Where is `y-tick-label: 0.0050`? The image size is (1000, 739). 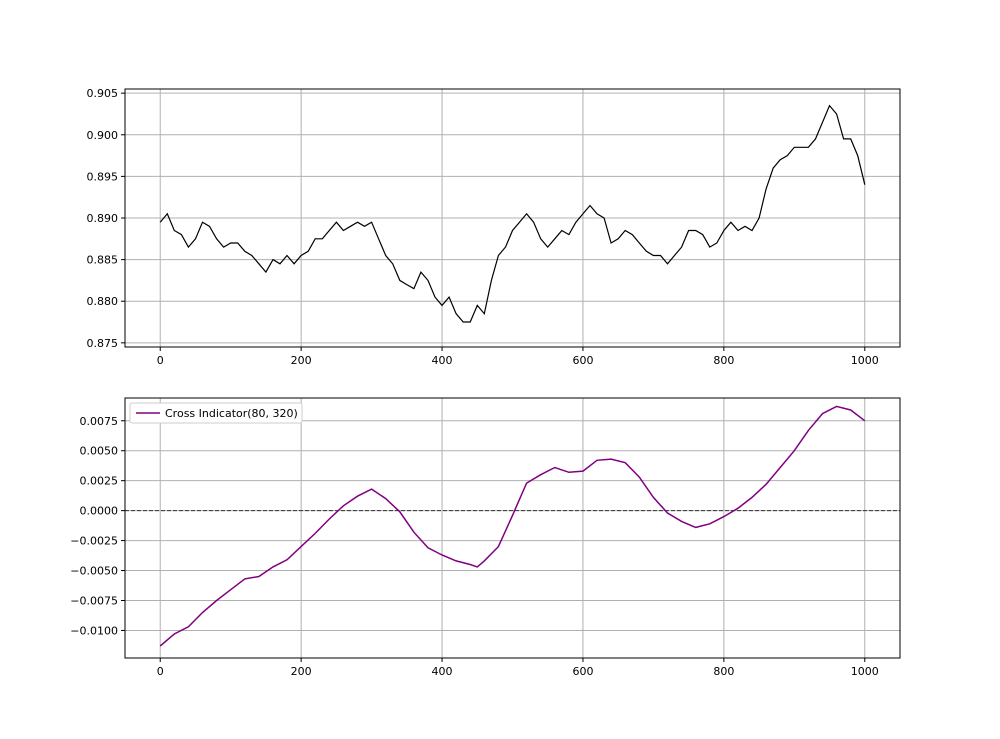
y-tick-label: 0.0050 is located at coordinates (99, 451).